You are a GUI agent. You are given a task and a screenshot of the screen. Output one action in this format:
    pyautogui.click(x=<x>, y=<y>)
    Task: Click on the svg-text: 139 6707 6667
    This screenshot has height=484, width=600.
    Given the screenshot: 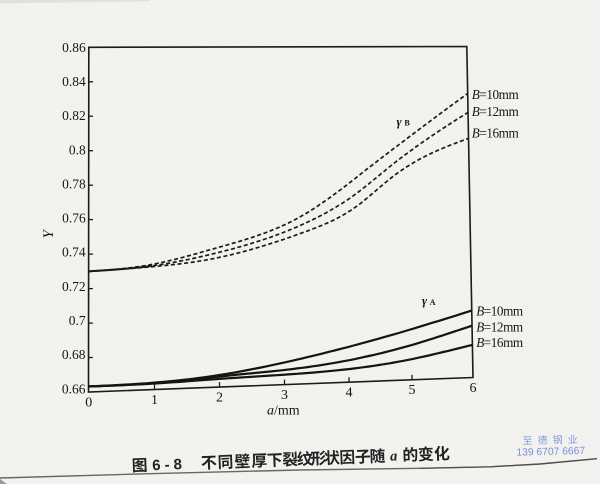 What is the action you would take?
    pyautogui.click(x=550, y=452)
    